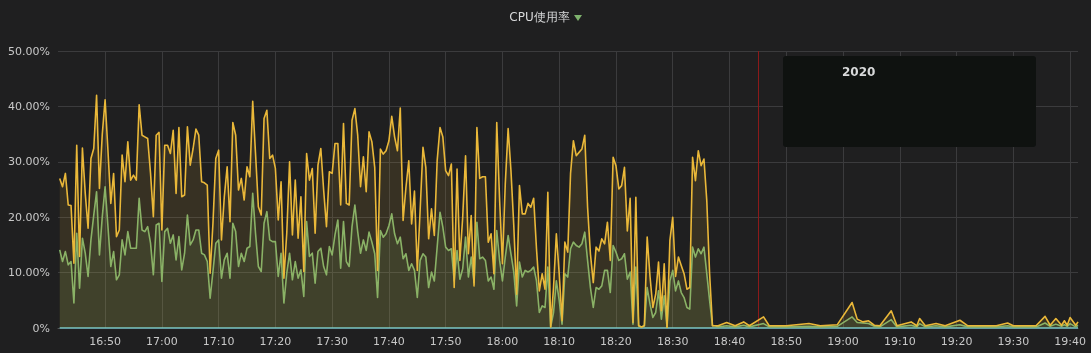  Describe the element at coordinates (786, 341) in the screenshot. I see `x-tick-label: 18:50` at that location.